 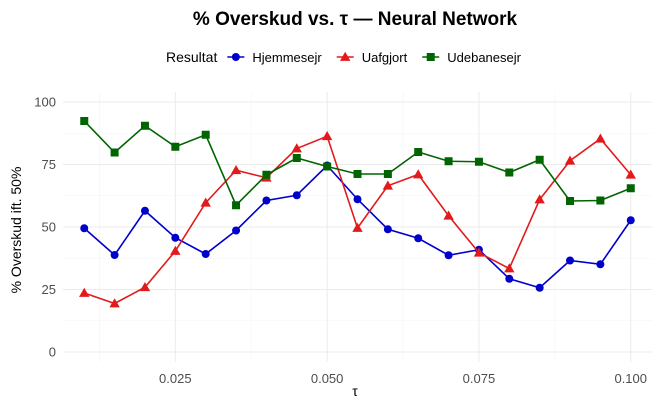 What do you see at coordinates (355, 19) in the screenshot?
I see `chart-title: % Overskud vs. τ — Neural Network` at bounding box center [355, 19].